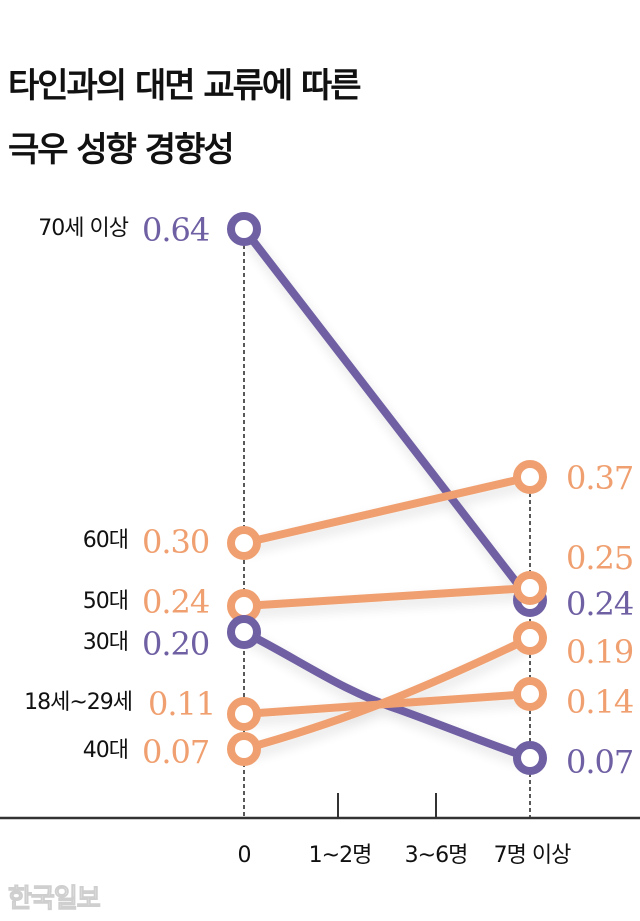 This screenshot has height=921, width=640. I want to click on series-line-60s, so click(387, 510).